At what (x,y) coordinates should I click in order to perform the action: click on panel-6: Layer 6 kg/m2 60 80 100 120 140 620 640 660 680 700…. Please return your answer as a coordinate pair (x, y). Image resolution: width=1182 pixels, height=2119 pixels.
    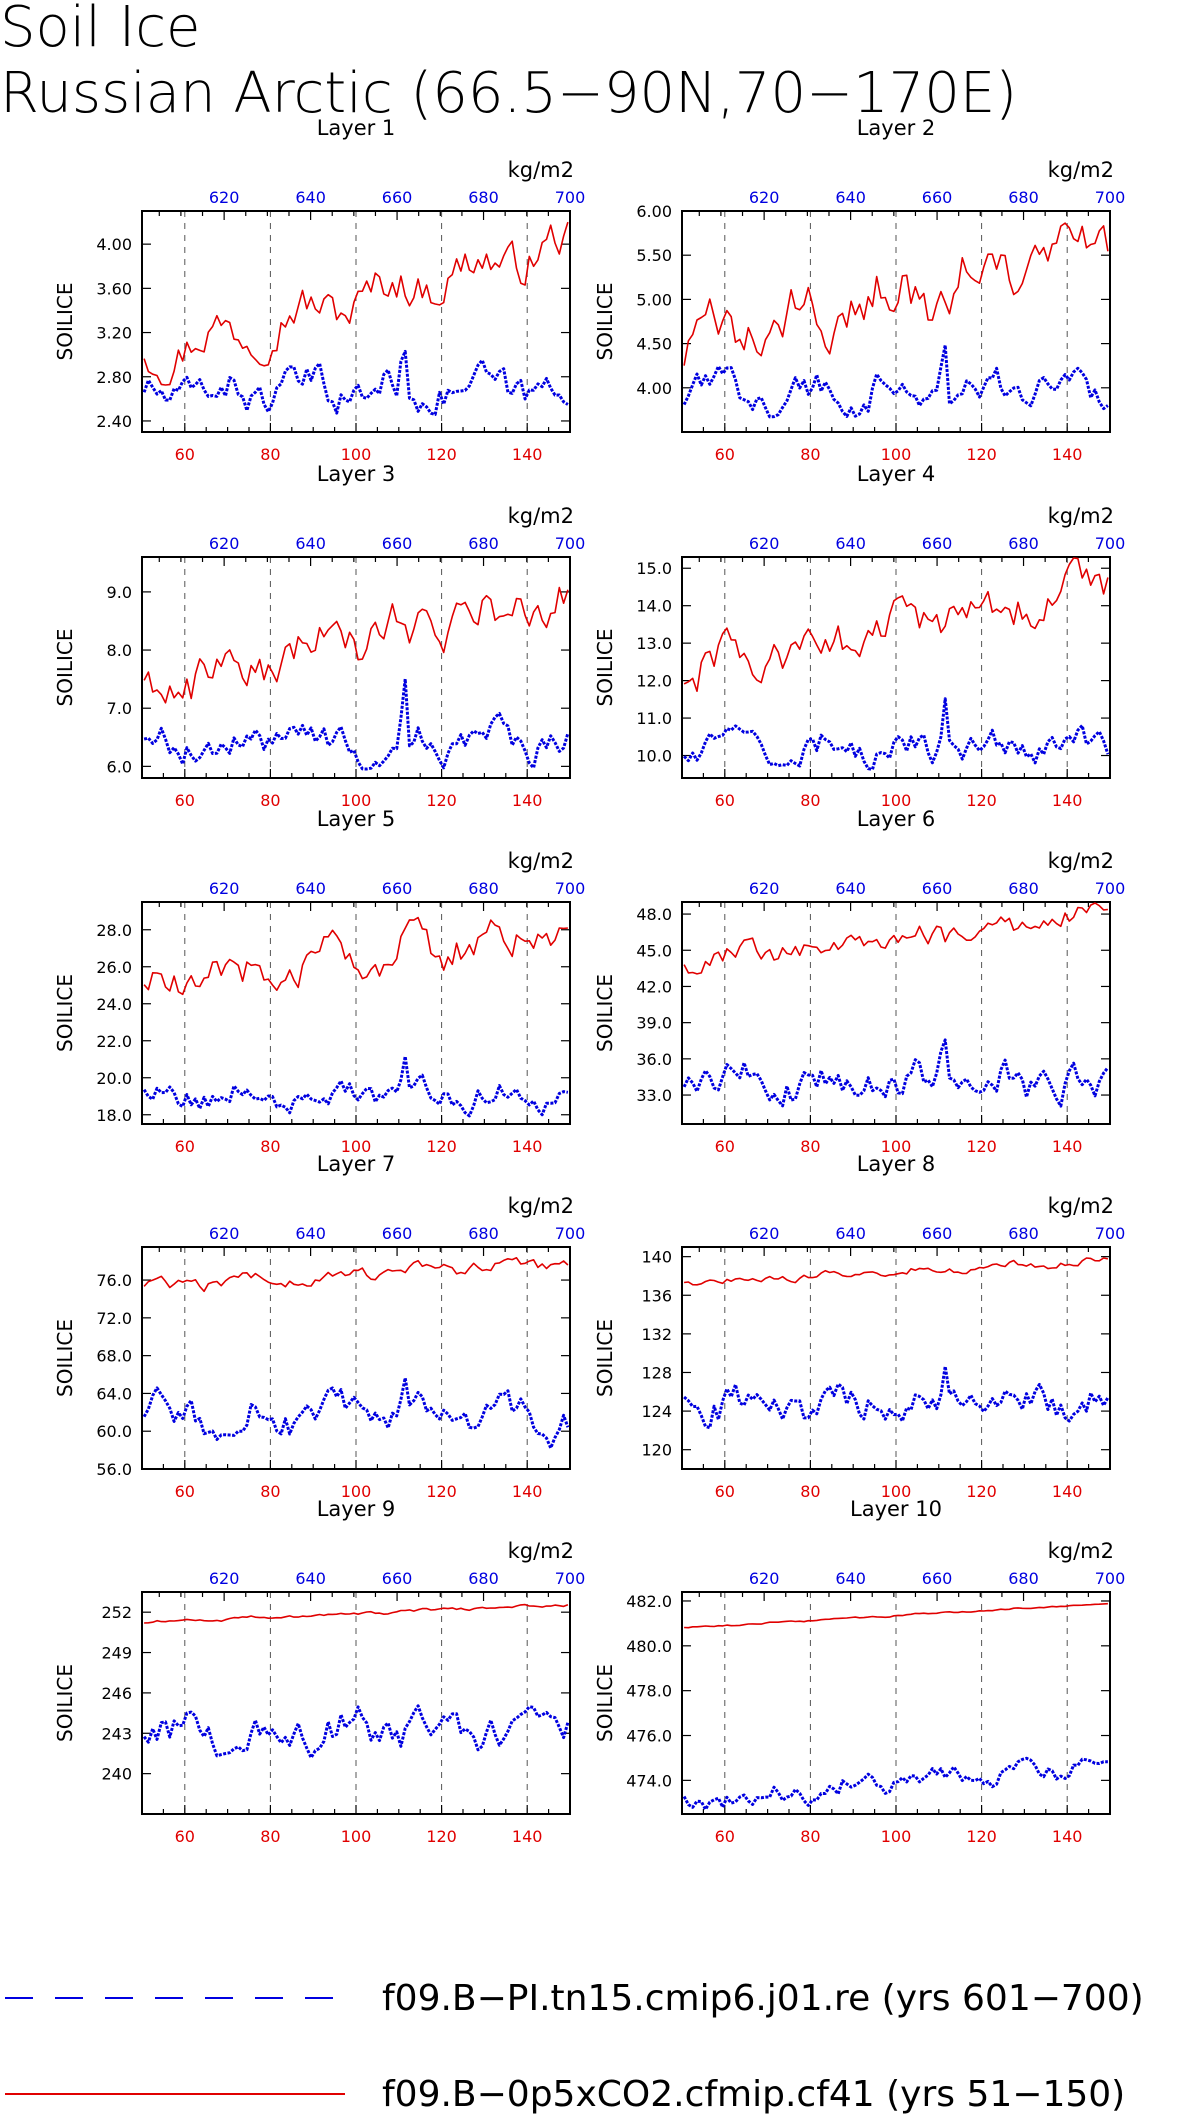
    Looking at the image, I should click on (859, 981).